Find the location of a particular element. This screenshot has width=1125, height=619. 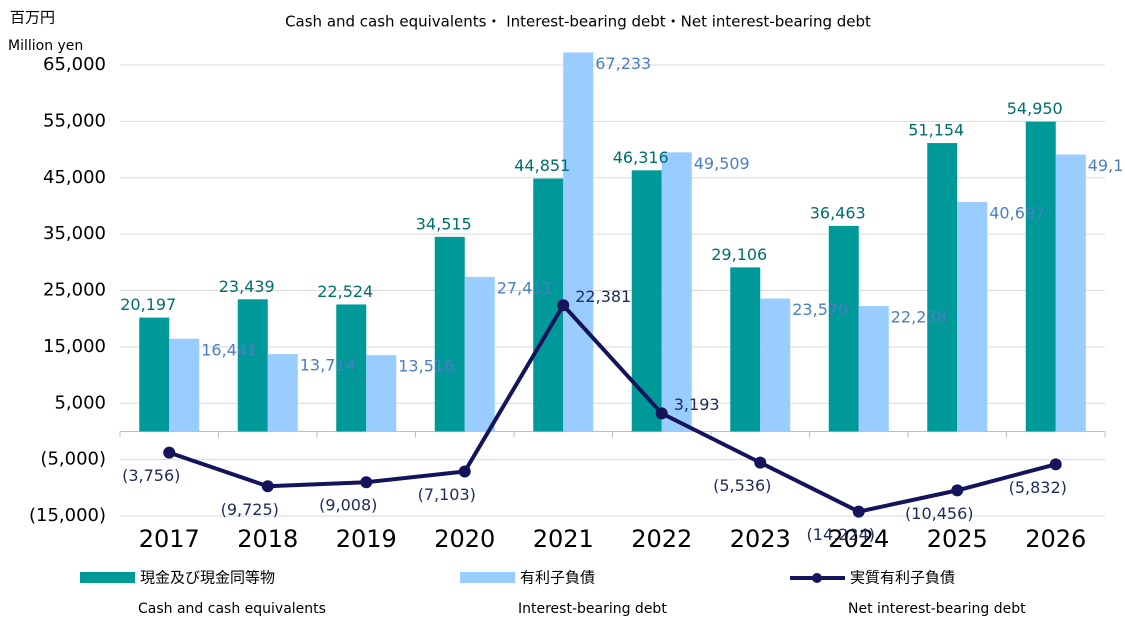

x-tick-label: 2022 is located at coordinates (661, 539).